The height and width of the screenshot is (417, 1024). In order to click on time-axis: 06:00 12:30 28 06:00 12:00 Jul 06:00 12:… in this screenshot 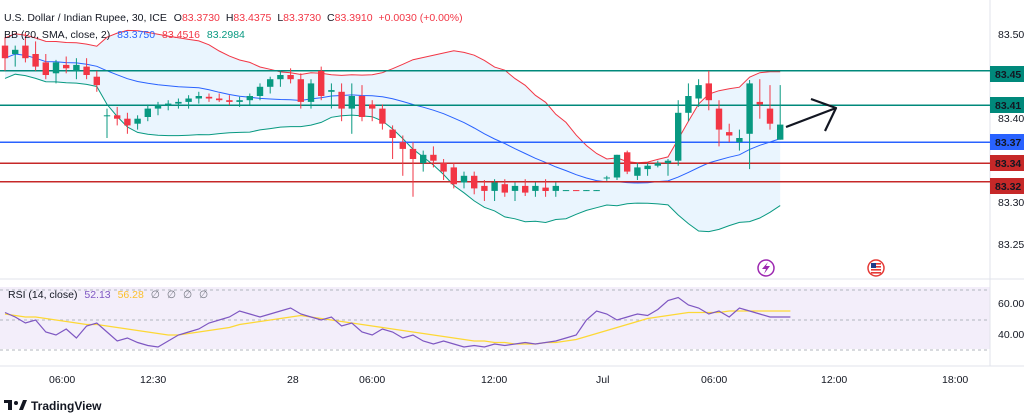, I will do `click(508, 380)`.